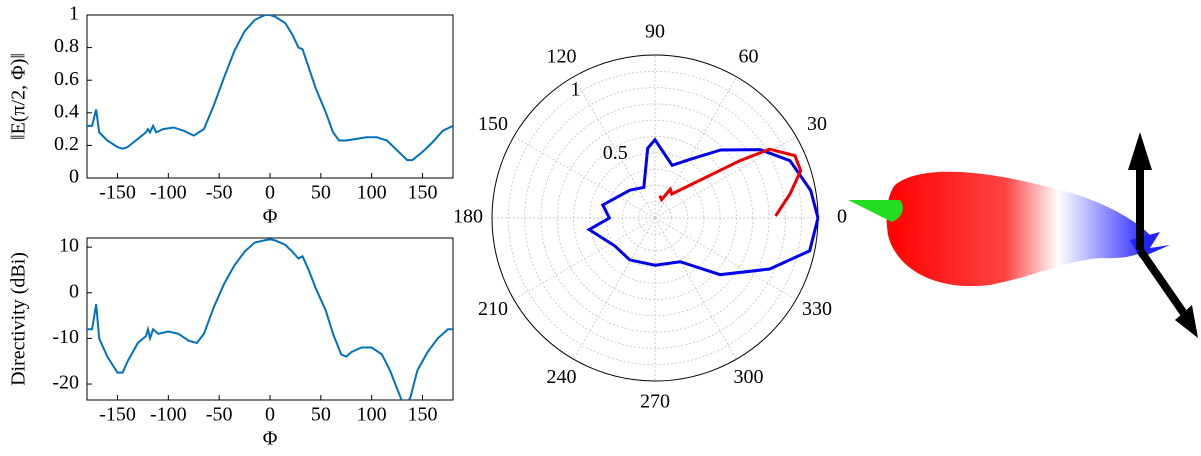  I want to click on theta-tick-label: 0, so click(842, 217).